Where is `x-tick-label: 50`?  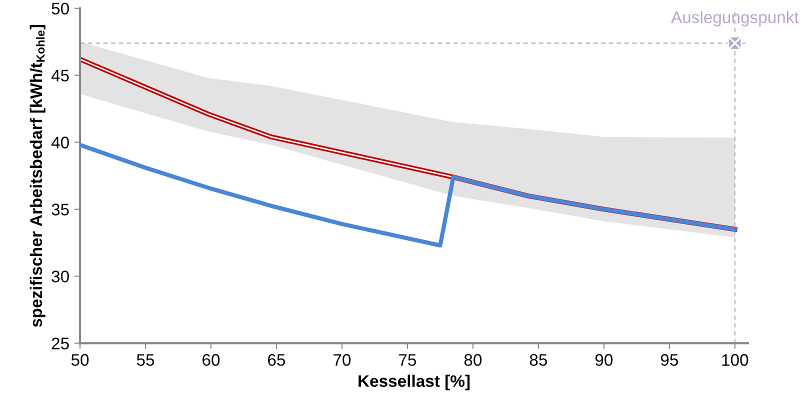 x-tick-label: 50 is located at coordinates (80, 360).